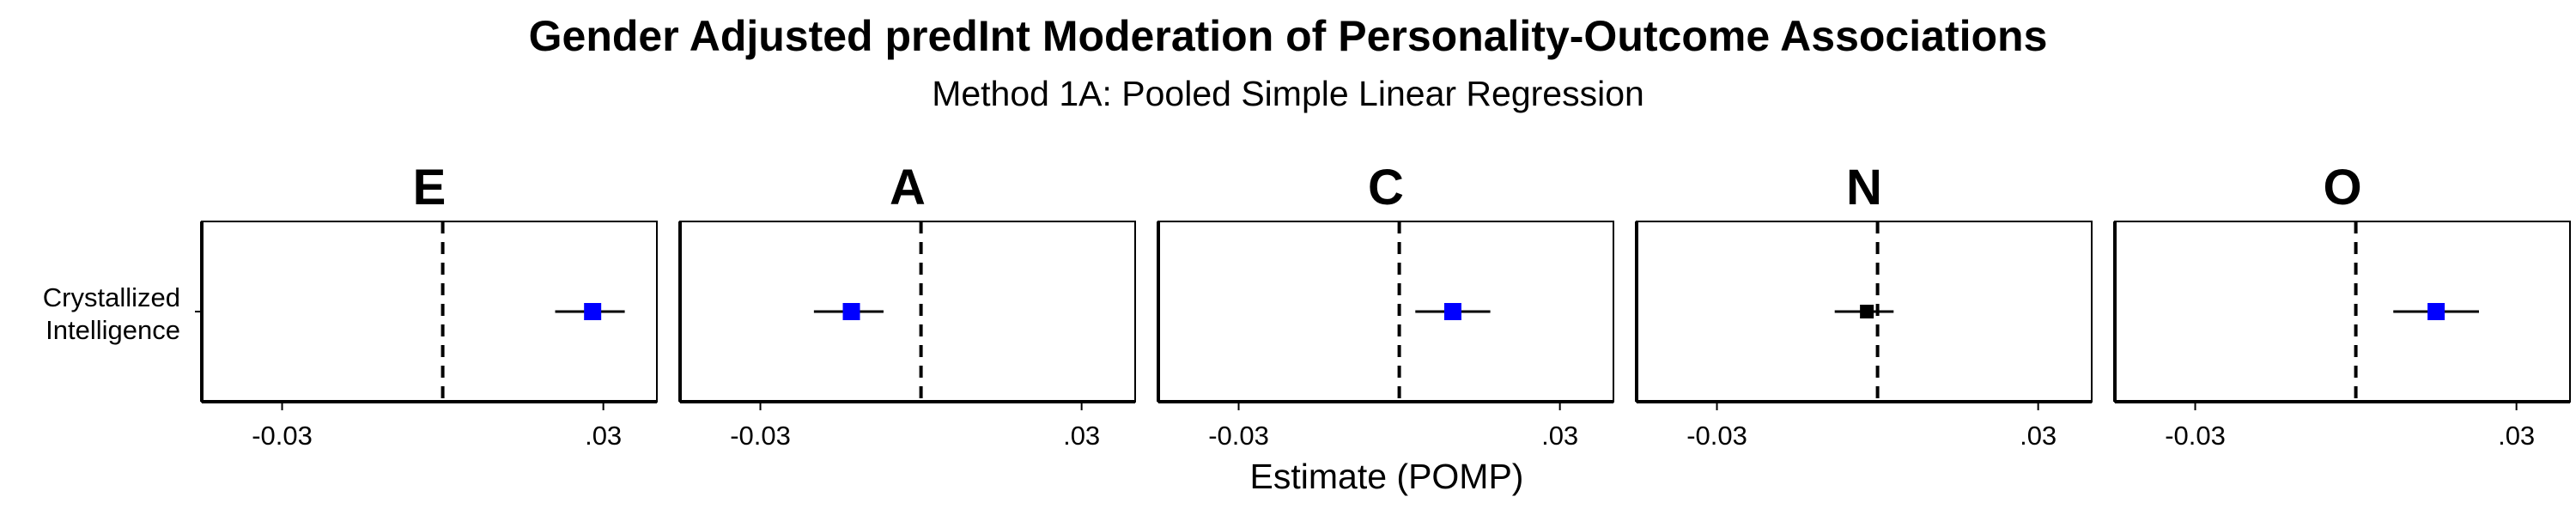  Describe the element at coordinates (1864, 187) in the screenshot. I see `facet-label-N: N` at that location.